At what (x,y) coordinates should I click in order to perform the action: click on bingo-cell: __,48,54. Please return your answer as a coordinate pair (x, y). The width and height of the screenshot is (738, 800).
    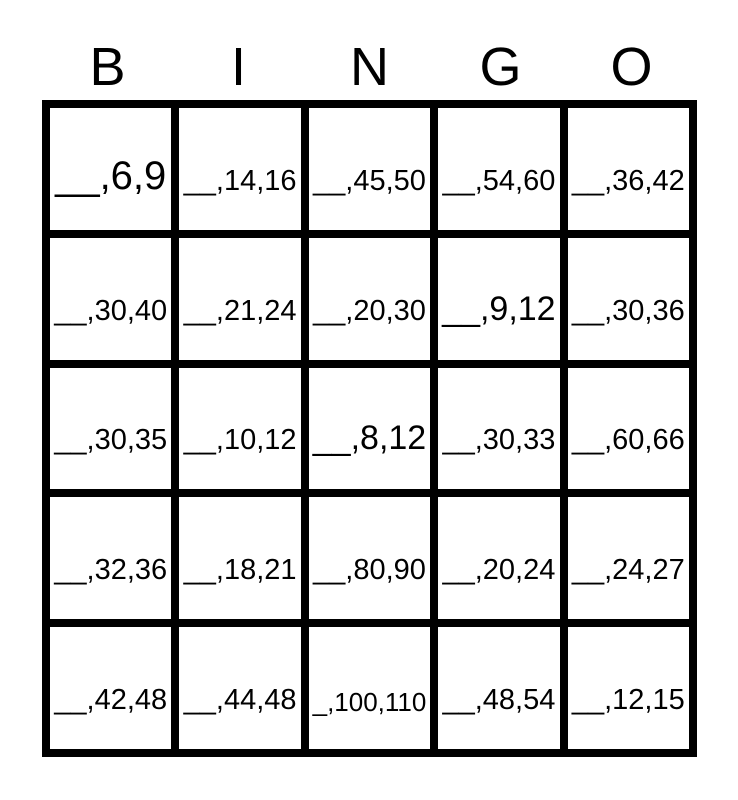
    Looking at the image, I should click on (499, 688).